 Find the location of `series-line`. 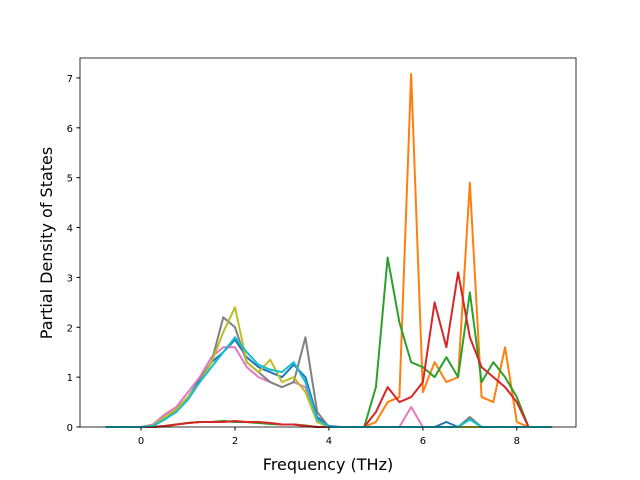

series-line is located at coordinates (329, 382).